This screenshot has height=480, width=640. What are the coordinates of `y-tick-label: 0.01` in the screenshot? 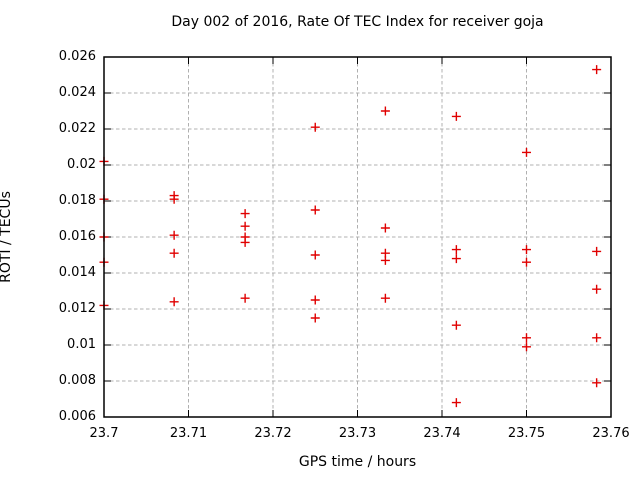 It's located at (81, 344).